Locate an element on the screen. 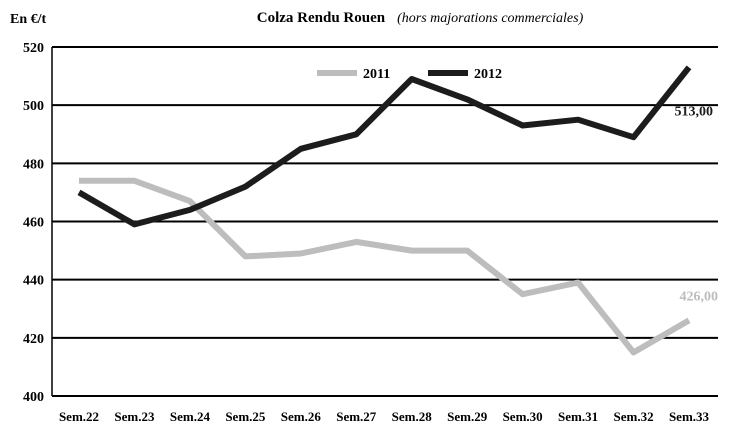  chart-subtitle: (hors majorations commerciales) is located at coordinates (490, 18).